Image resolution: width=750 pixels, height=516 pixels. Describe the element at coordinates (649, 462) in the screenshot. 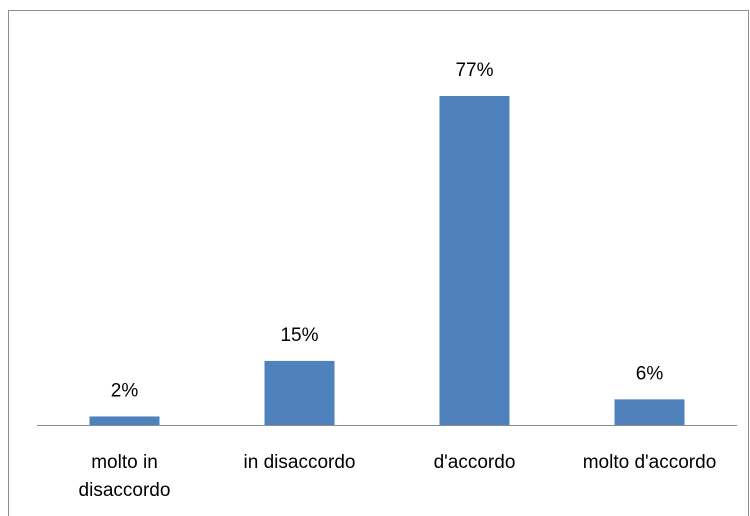

I see `x-tick-label: molto d'accordo` at that location.